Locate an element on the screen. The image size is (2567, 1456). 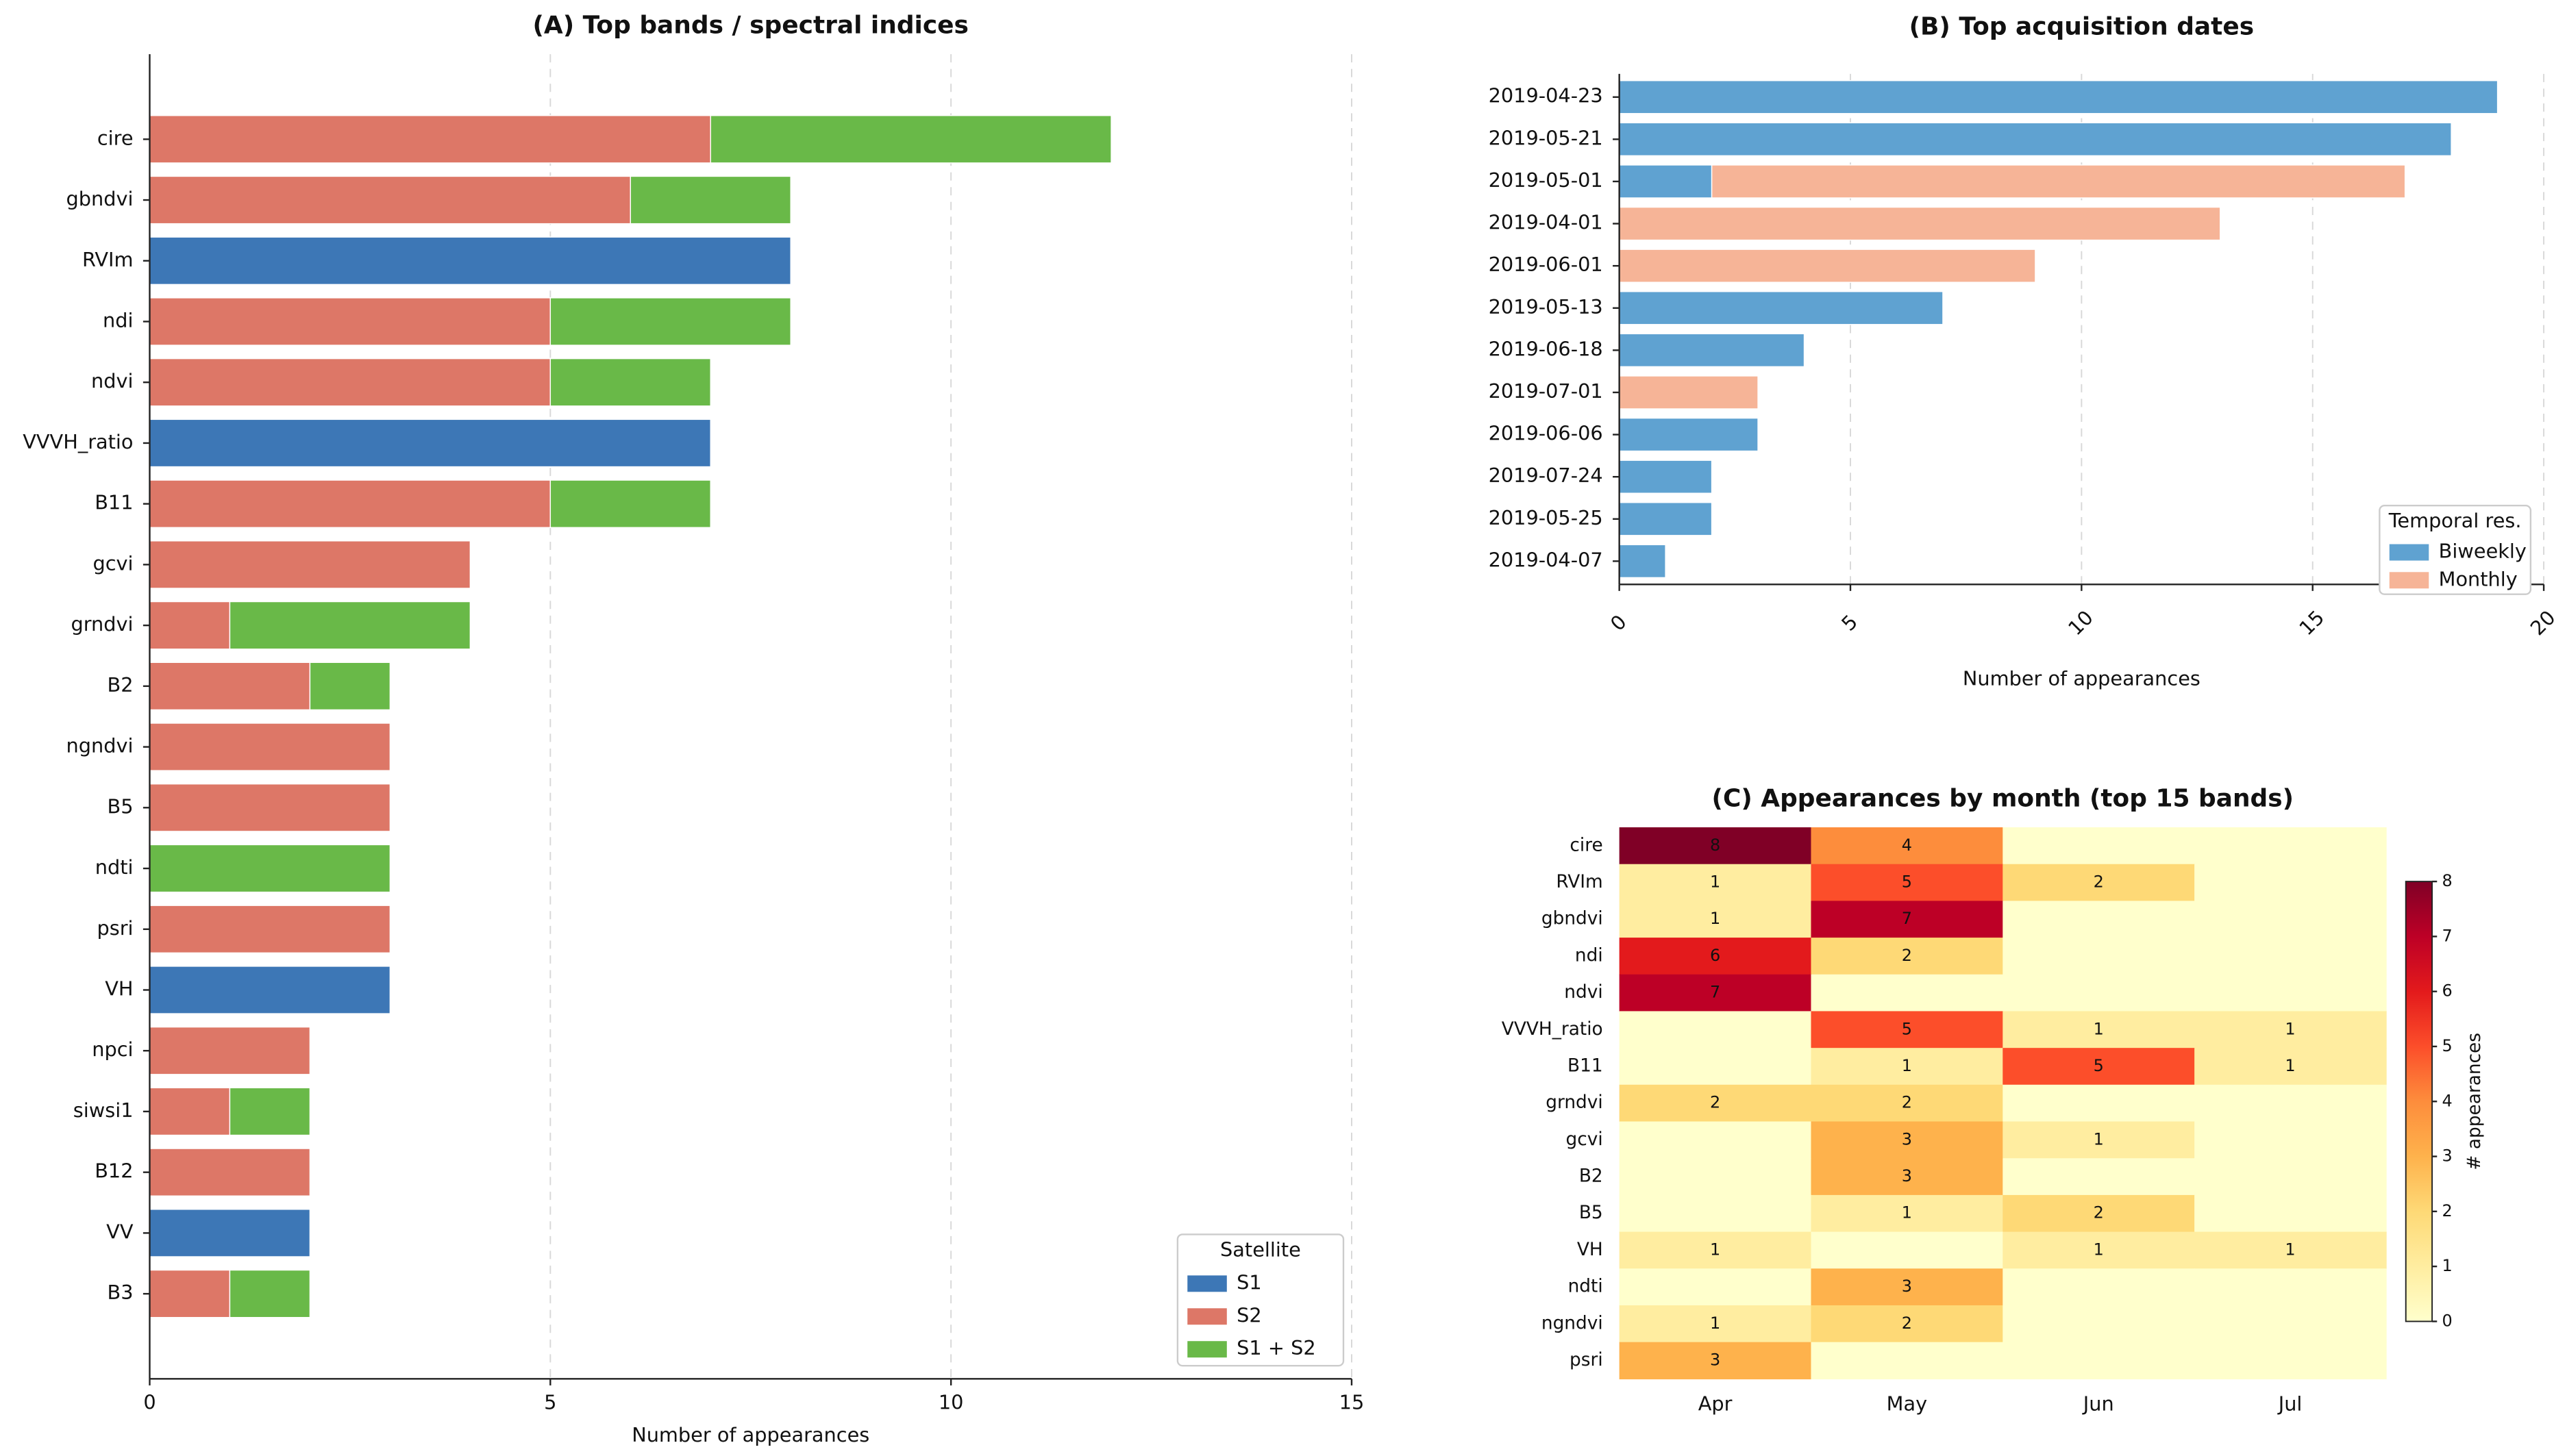
chart-title: (C) Appearances by month (top 15 bands) is located at coordinates (2003, 798).